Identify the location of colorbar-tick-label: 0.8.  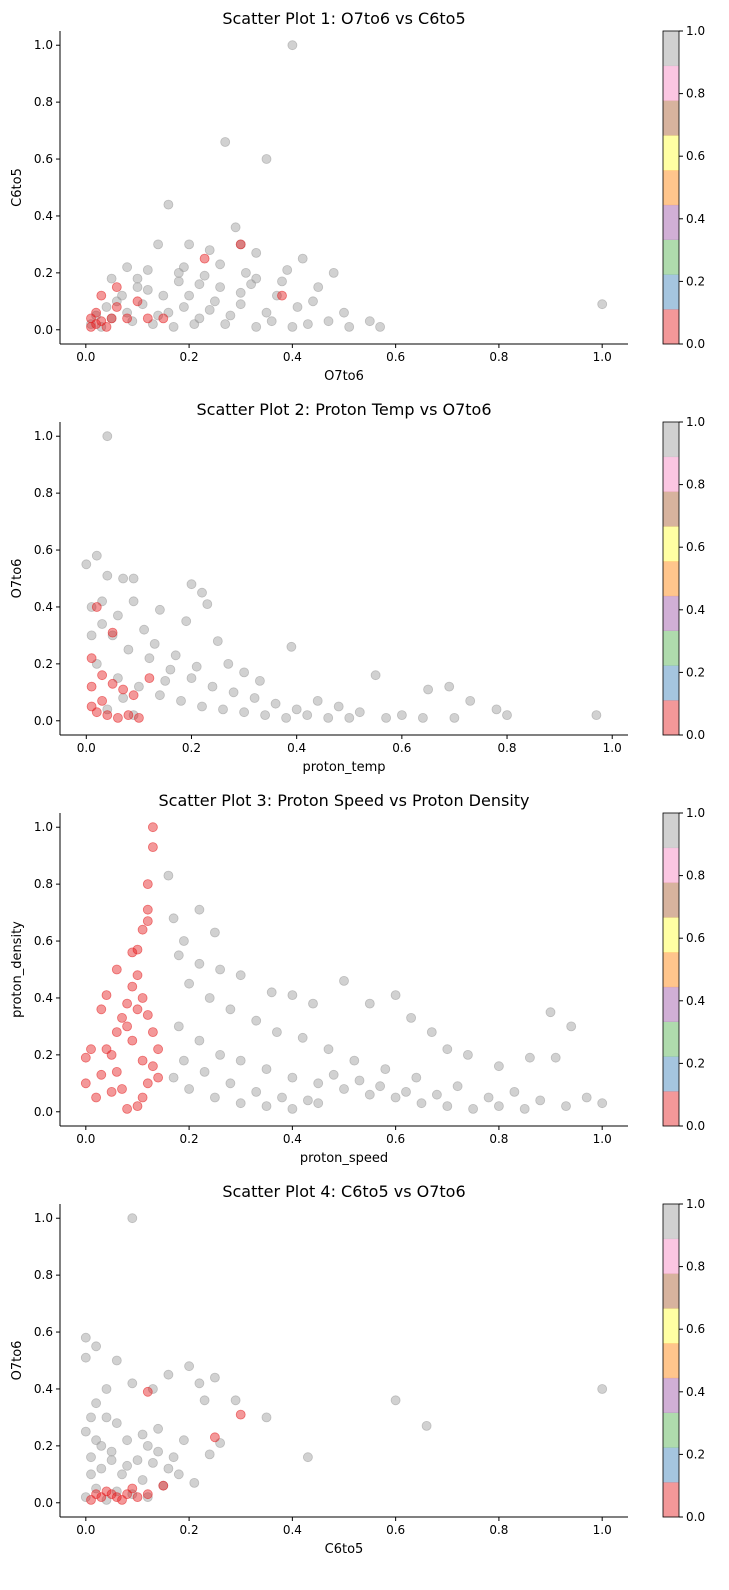
(695, 94).